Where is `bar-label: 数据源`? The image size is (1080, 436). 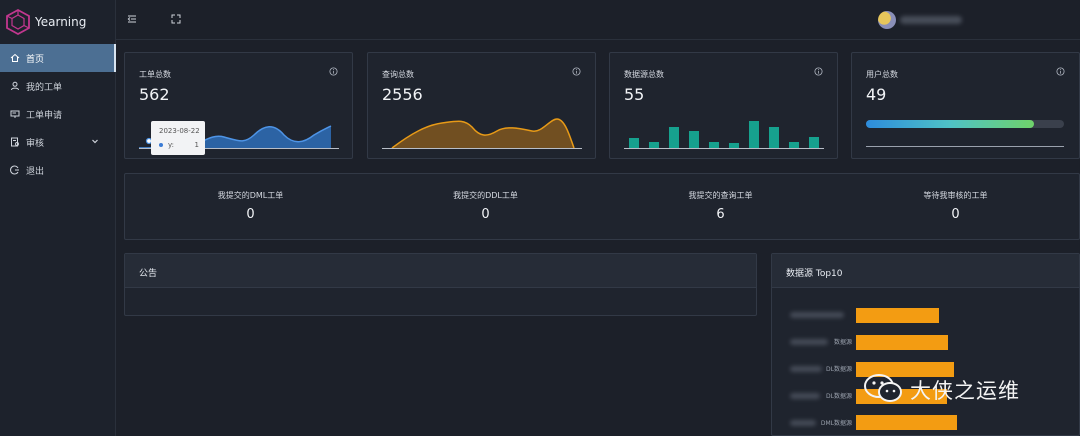
bar-label: 数据源 is located at coordinates (819, 342).